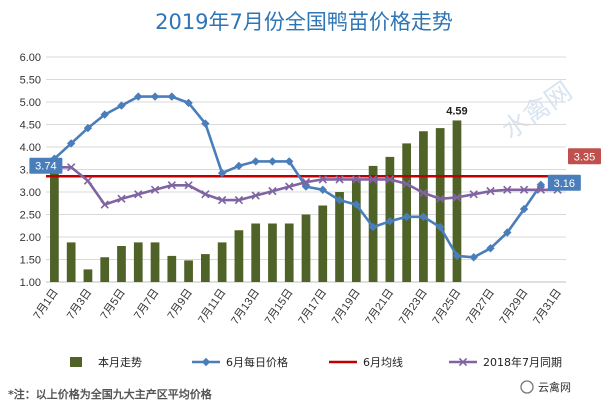 The width and height of the screenshot is (609, 412). What do you see at coordinates (245, 307) in the screenshot?
I see `x-tick-label: 7月13日` at bounding box center [245, 307].